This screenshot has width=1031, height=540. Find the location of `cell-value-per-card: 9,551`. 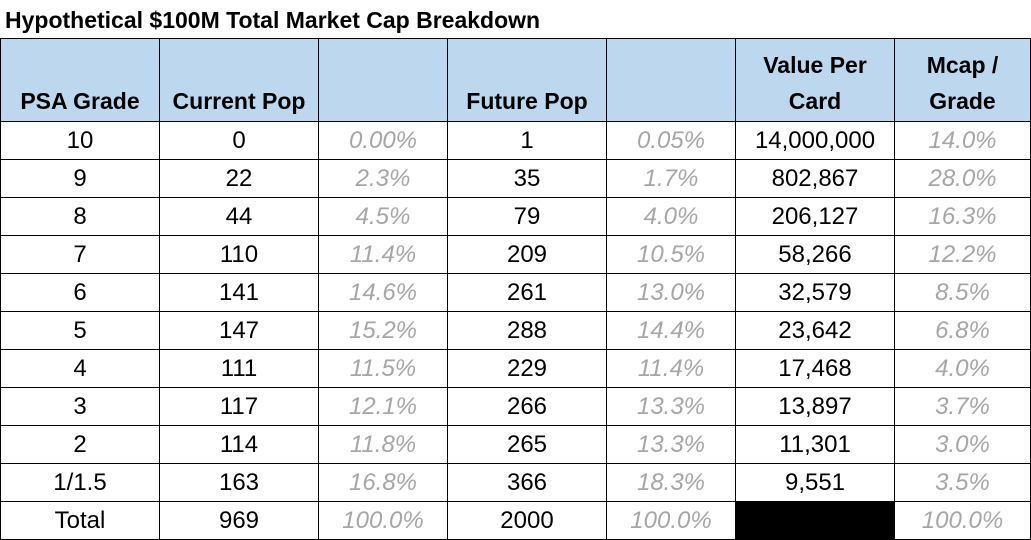

cell-value-per-card: 9,551 is located at coordinates (815, 482).